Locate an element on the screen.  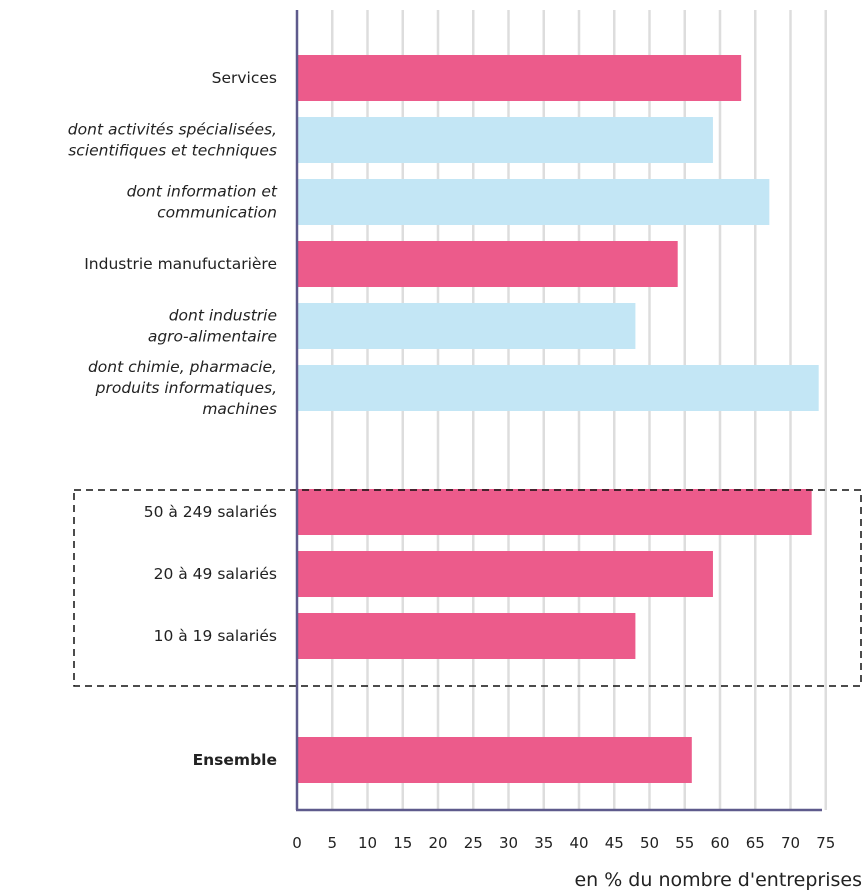
category-label-line: agro-alimentaire is located at coordinates (212, 337).